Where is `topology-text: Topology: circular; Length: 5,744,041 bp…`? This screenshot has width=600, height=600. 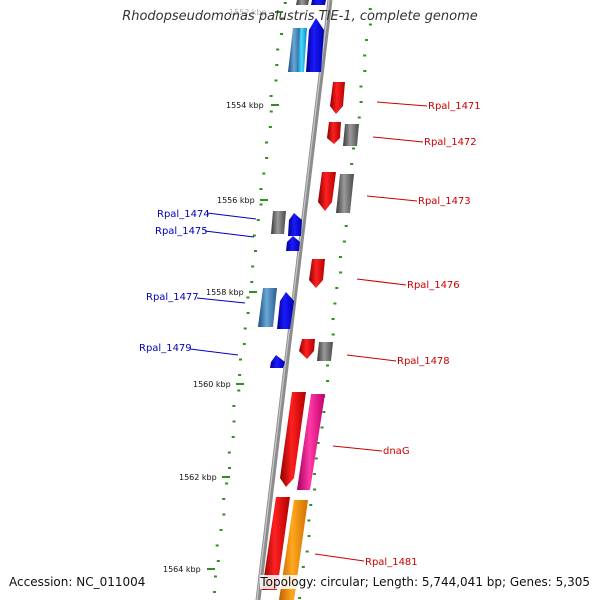 topology-text: Topology: circular; Length: 5,744,041 bp… is located at coordinates (425, 582).